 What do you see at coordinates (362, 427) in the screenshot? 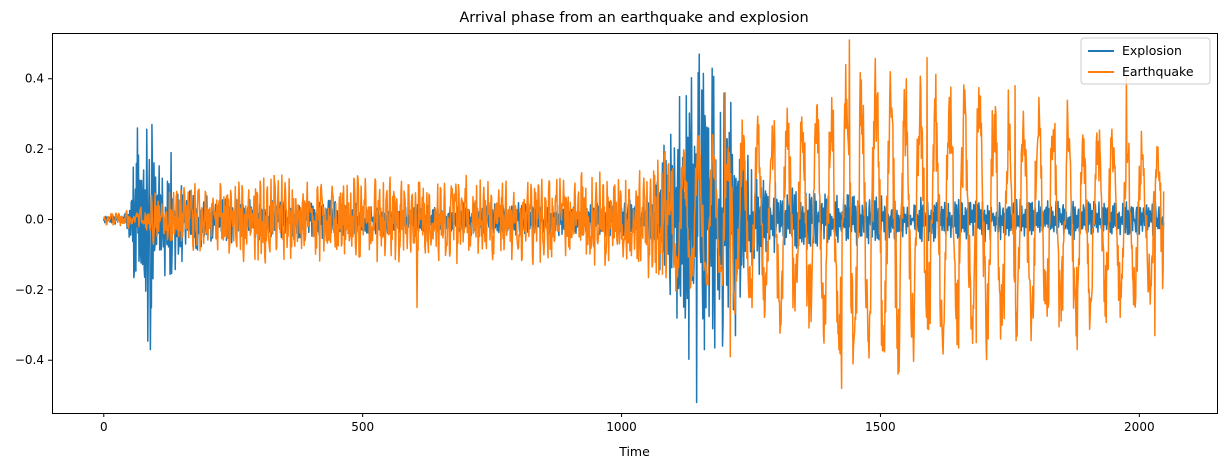
I see `x-tick-label: 500` at bounding box center [362, 427].